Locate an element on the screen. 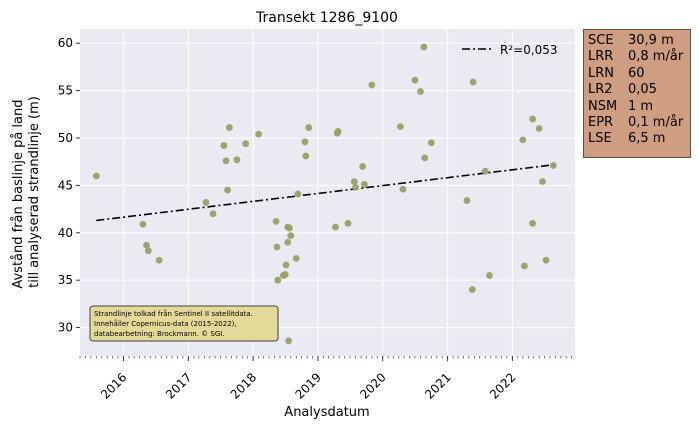 Image resolution: width=699 pixels, height=431 pixels. y-tick-label: 45 is located at coordinates (65, 185).